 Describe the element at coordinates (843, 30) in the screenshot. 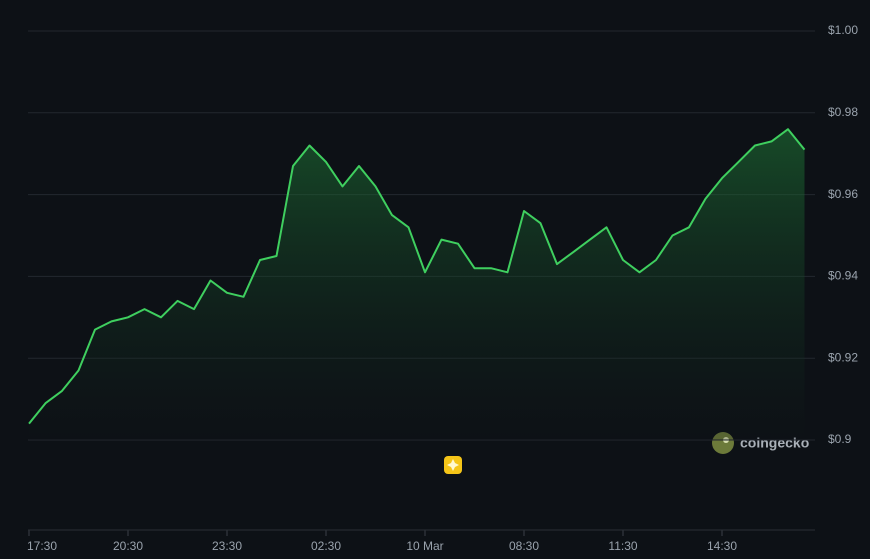

I see `y-tick-label: $1.00` at that location.